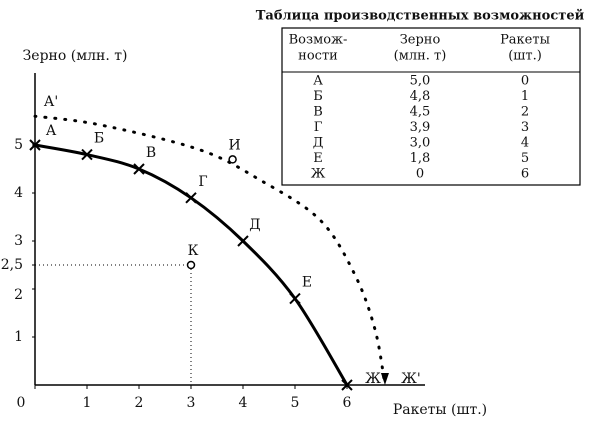  Describe the element at coordinates (234, 145) in the screenshot. I see `point-label: И` at that location.